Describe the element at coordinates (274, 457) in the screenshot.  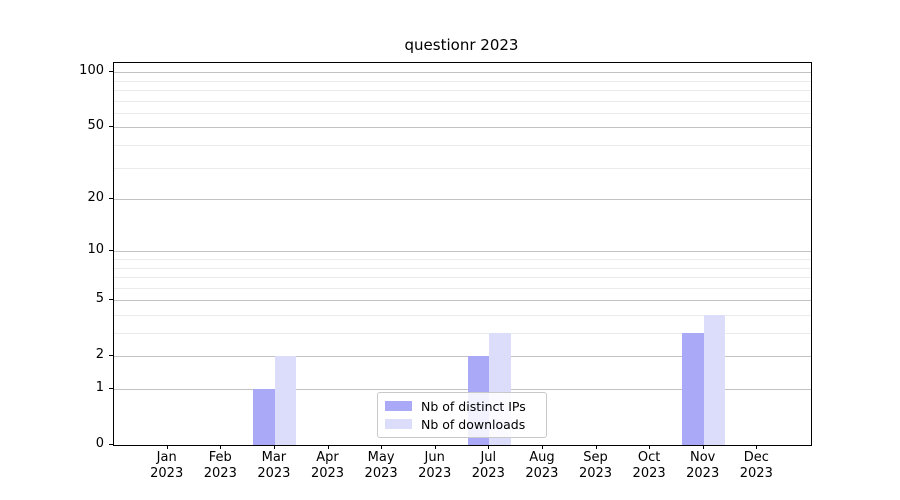
I see `x-tick-month: Mar` at that location.